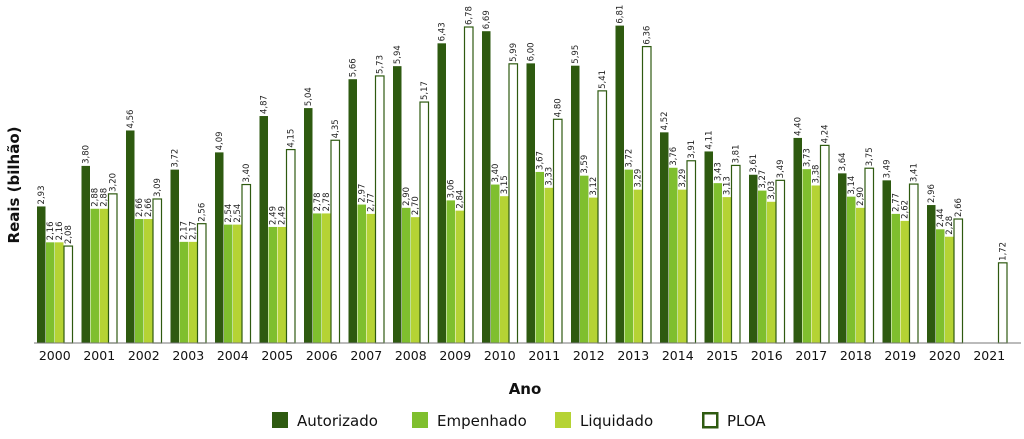 This screenshot has width=1024, height=439. Describe the element at coordinates (945, 355) in the screenshot. I see `x-tick-label-2020: 2020` at that location.